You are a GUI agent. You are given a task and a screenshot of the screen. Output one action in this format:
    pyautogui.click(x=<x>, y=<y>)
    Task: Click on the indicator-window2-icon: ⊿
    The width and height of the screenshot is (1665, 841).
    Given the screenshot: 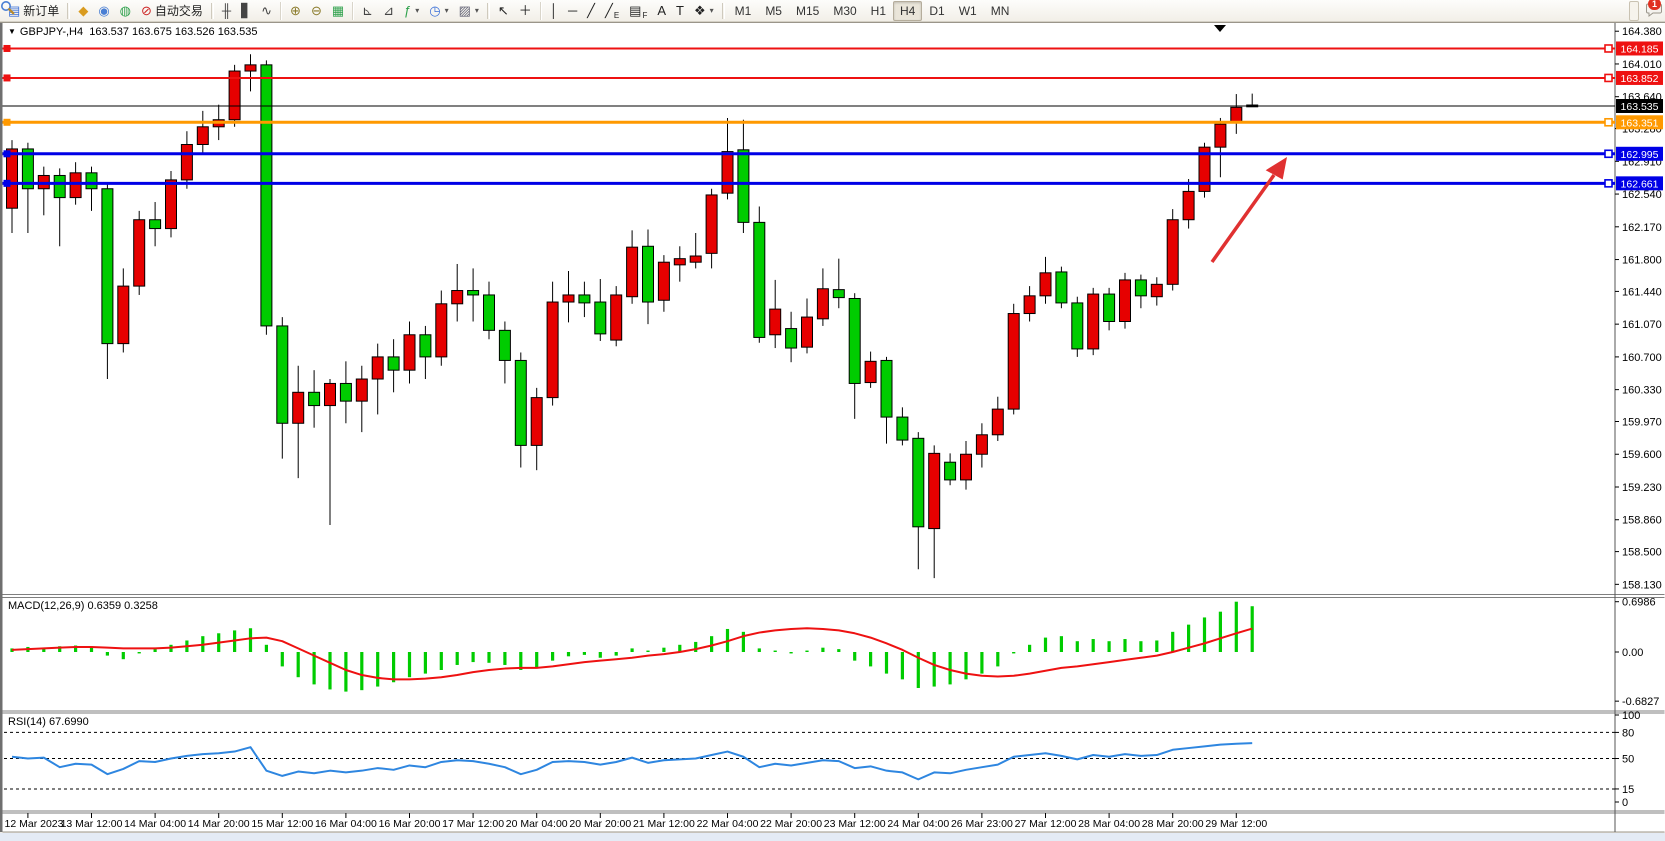 What is the action you would take?
    pyautogui.click(x=388, y=11)
    